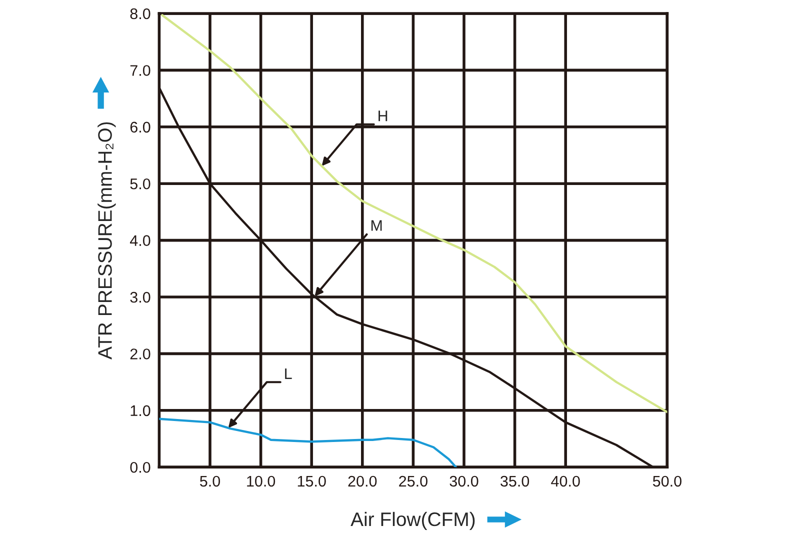 Image resolution: width=800 pixels, height=540 pixels. What do you see at coordinates (362, 481) in the screenshot?
I see `x-tick-label: 20.0` at bounding box center [362, 481].